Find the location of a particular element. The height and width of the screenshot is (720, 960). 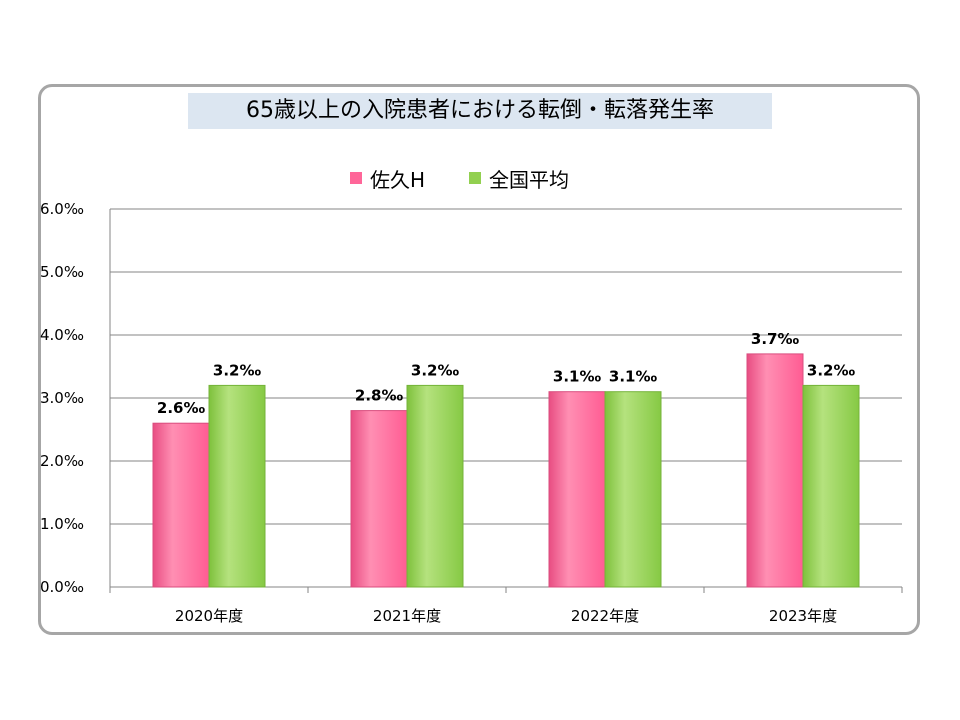

x-category-label: 2021年度 is located at coordinates (407, 616).